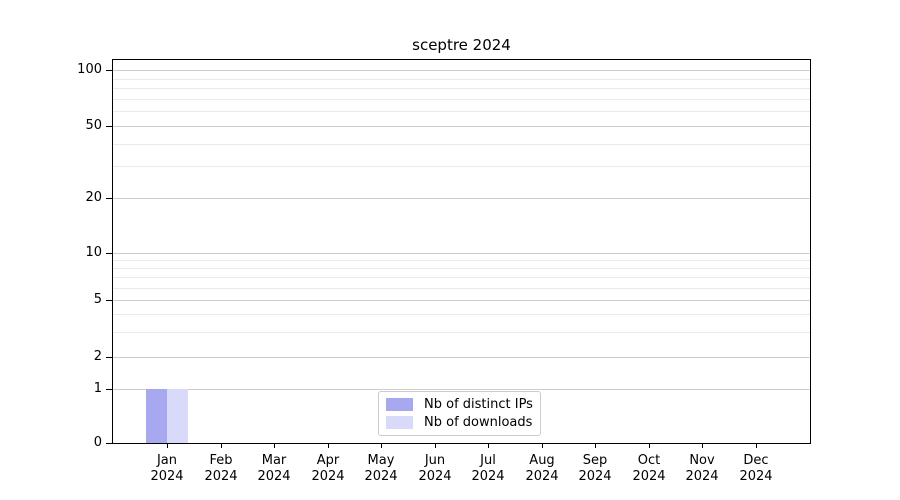 Image resolution: width=900 pixels, height=500 pixels. Describe the element at coordinates (478, 422) in the screenshot. I see `legend-label: Nb of downloads` at that location.